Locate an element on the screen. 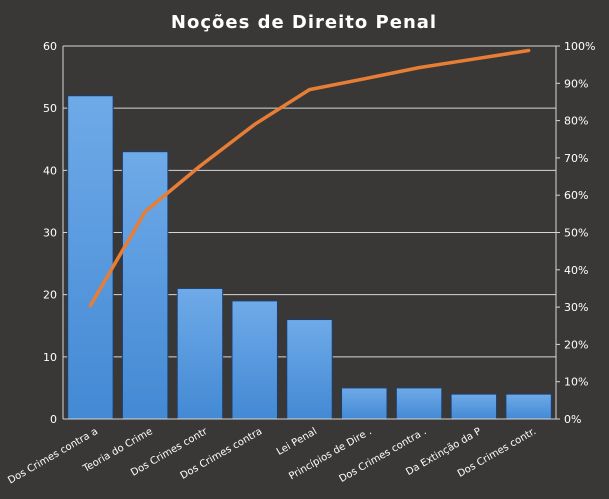 This screenshot has width=609, height=499. y2-tick-label: 20% is located at coordinates (576, 344).